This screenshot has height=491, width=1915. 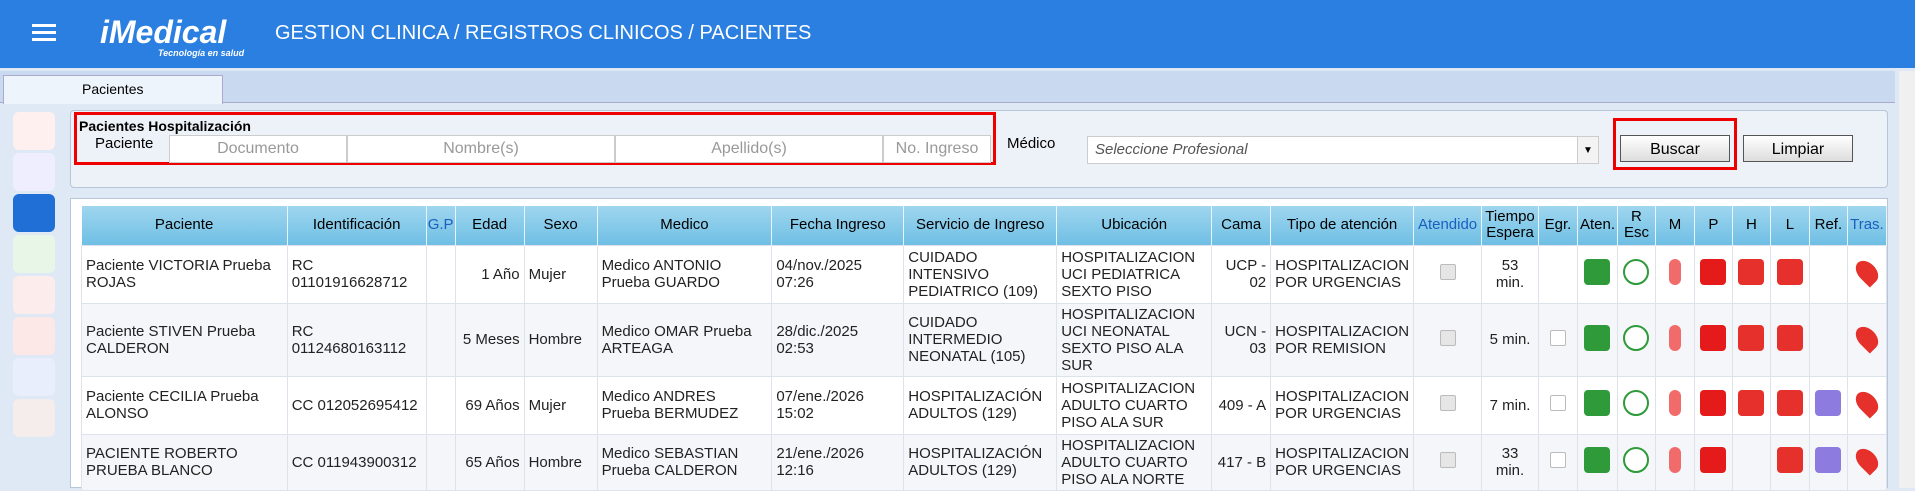 What do you see at coordinates (184, 405) in the screenshot?
I see `cell: Paciente CECILIA Prueba ALONSO` at bounding box center [184, 405].